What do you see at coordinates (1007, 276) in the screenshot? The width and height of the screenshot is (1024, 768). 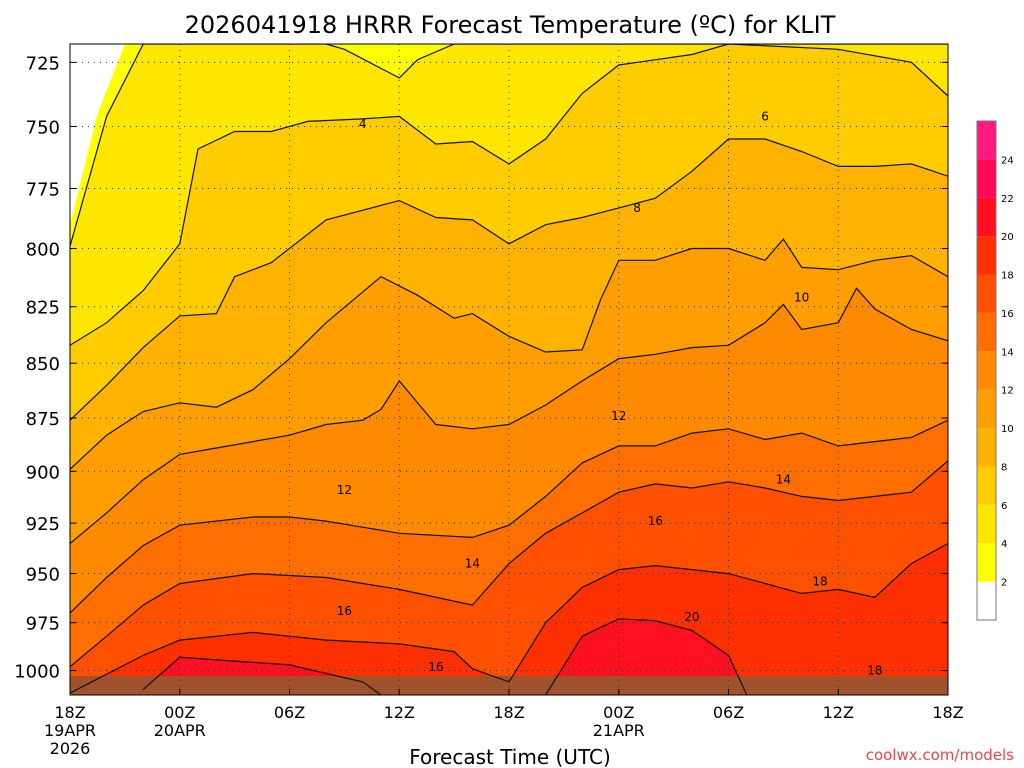 I see `colorbar-tick-label: 18` at bounding box center [1007, 276].